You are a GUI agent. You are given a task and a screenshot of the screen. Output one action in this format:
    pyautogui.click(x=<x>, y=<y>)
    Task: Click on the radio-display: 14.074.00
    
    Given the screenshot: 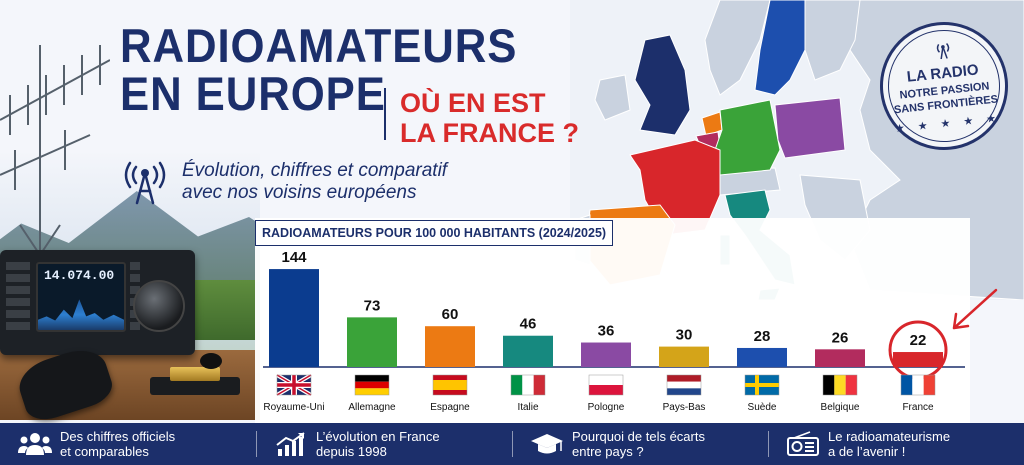 What is the action you would take?
    pyautogui.click(x=81, y=297)
    